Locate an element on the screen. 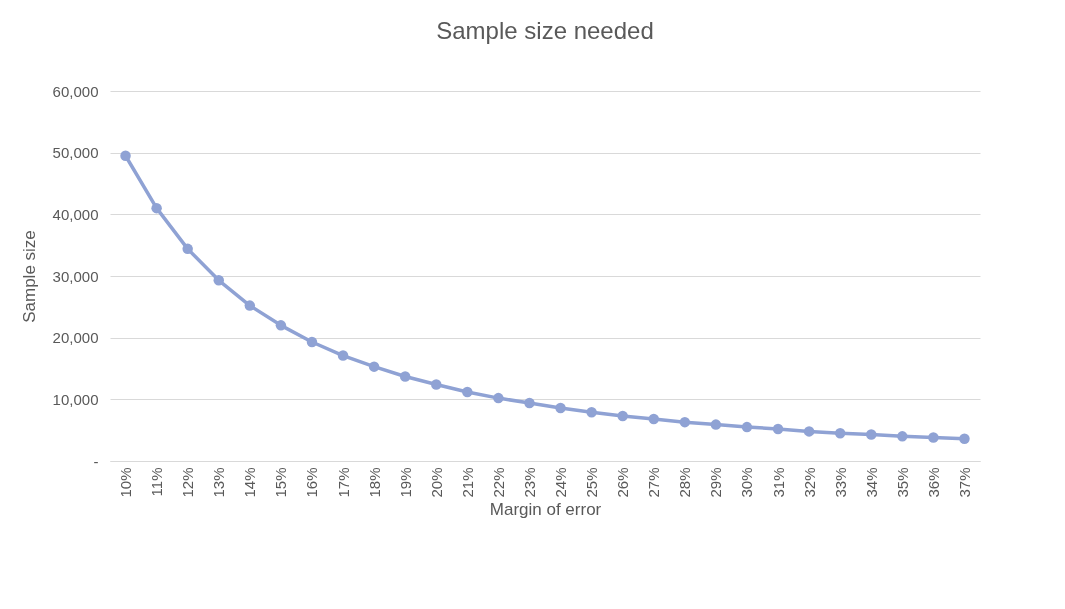  x-tick-label: 13% is located at coordinates (219, 482).